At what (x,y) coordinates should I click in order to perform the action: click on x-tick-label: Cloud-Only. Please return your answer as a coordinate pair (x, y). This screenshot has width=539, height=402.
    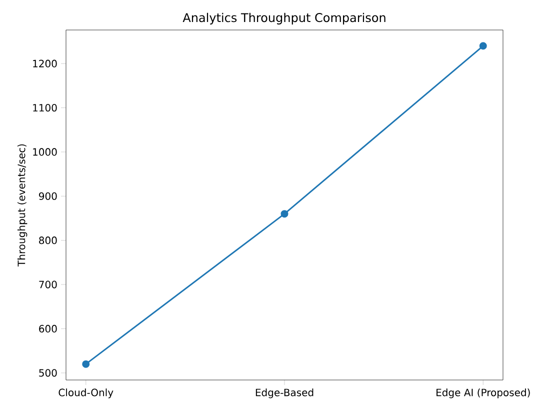
    Looking at the image, I should click on (86, 393).